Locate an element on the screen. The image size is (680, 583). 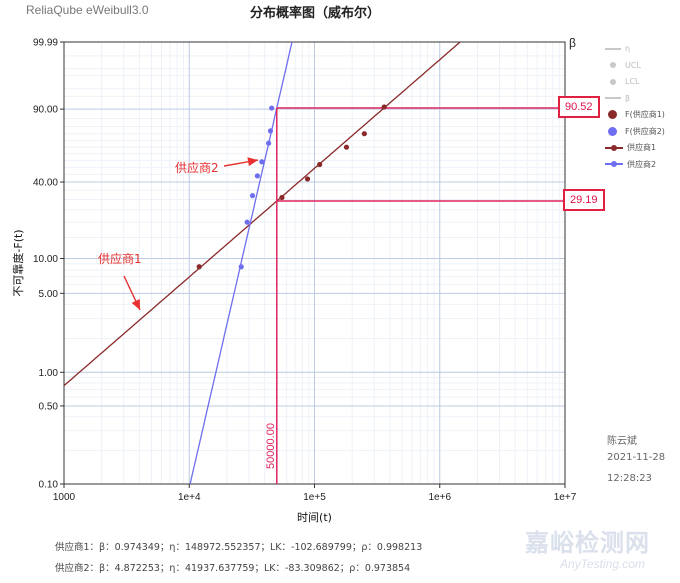
legend-item: F(供应商2) is located at coordinates (635, 132).